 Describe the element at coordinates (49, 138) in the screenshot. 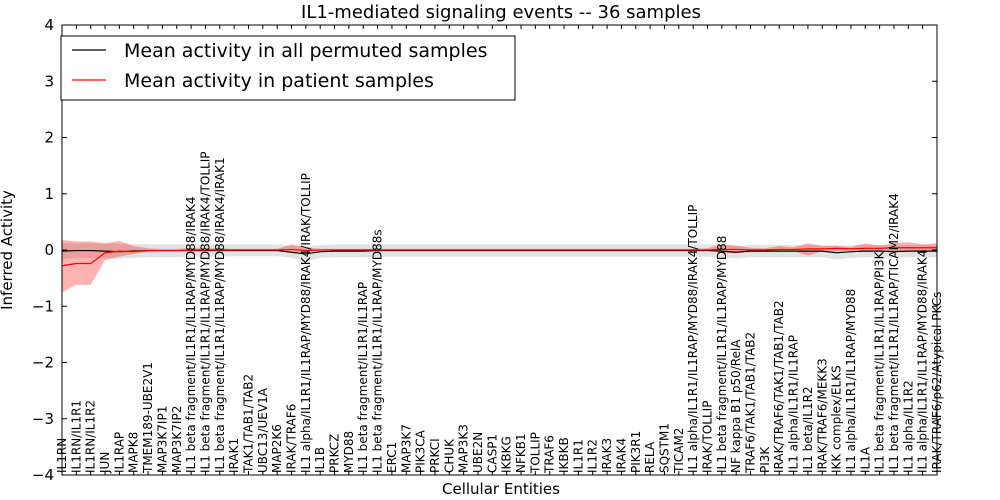

I see `y-tick-label: 2` at that location.